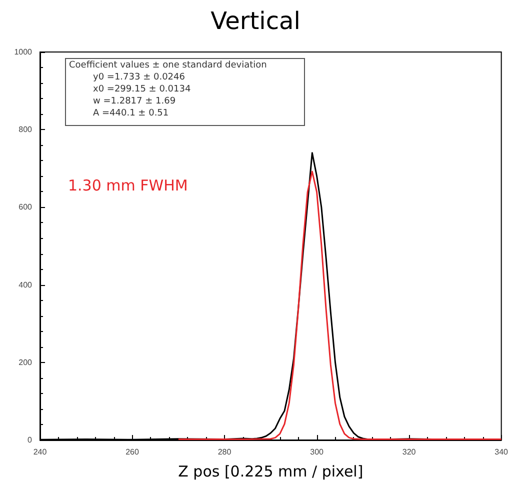 This screenshot has width=511, height=489. I want to click on x-tick-label: 300, so click(317, 452).